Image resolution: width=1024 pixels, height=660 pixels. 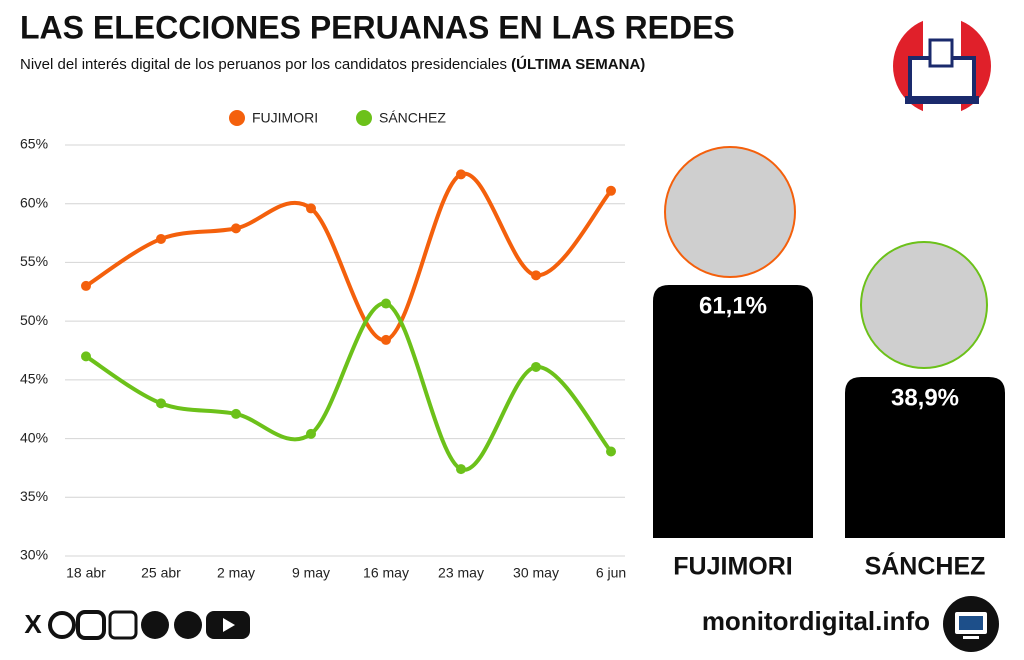 I want to click on value-label: 38,9%, so click(x=925, y=397).